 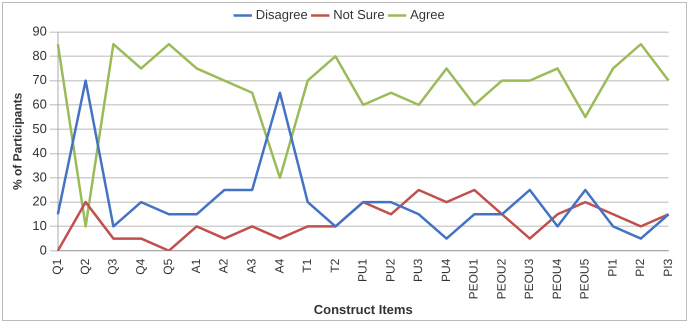 What do you see at coordinates (390, 270) in the screenshot?
I see `x-tick-label: PU2` at bounding box center [390, 270].